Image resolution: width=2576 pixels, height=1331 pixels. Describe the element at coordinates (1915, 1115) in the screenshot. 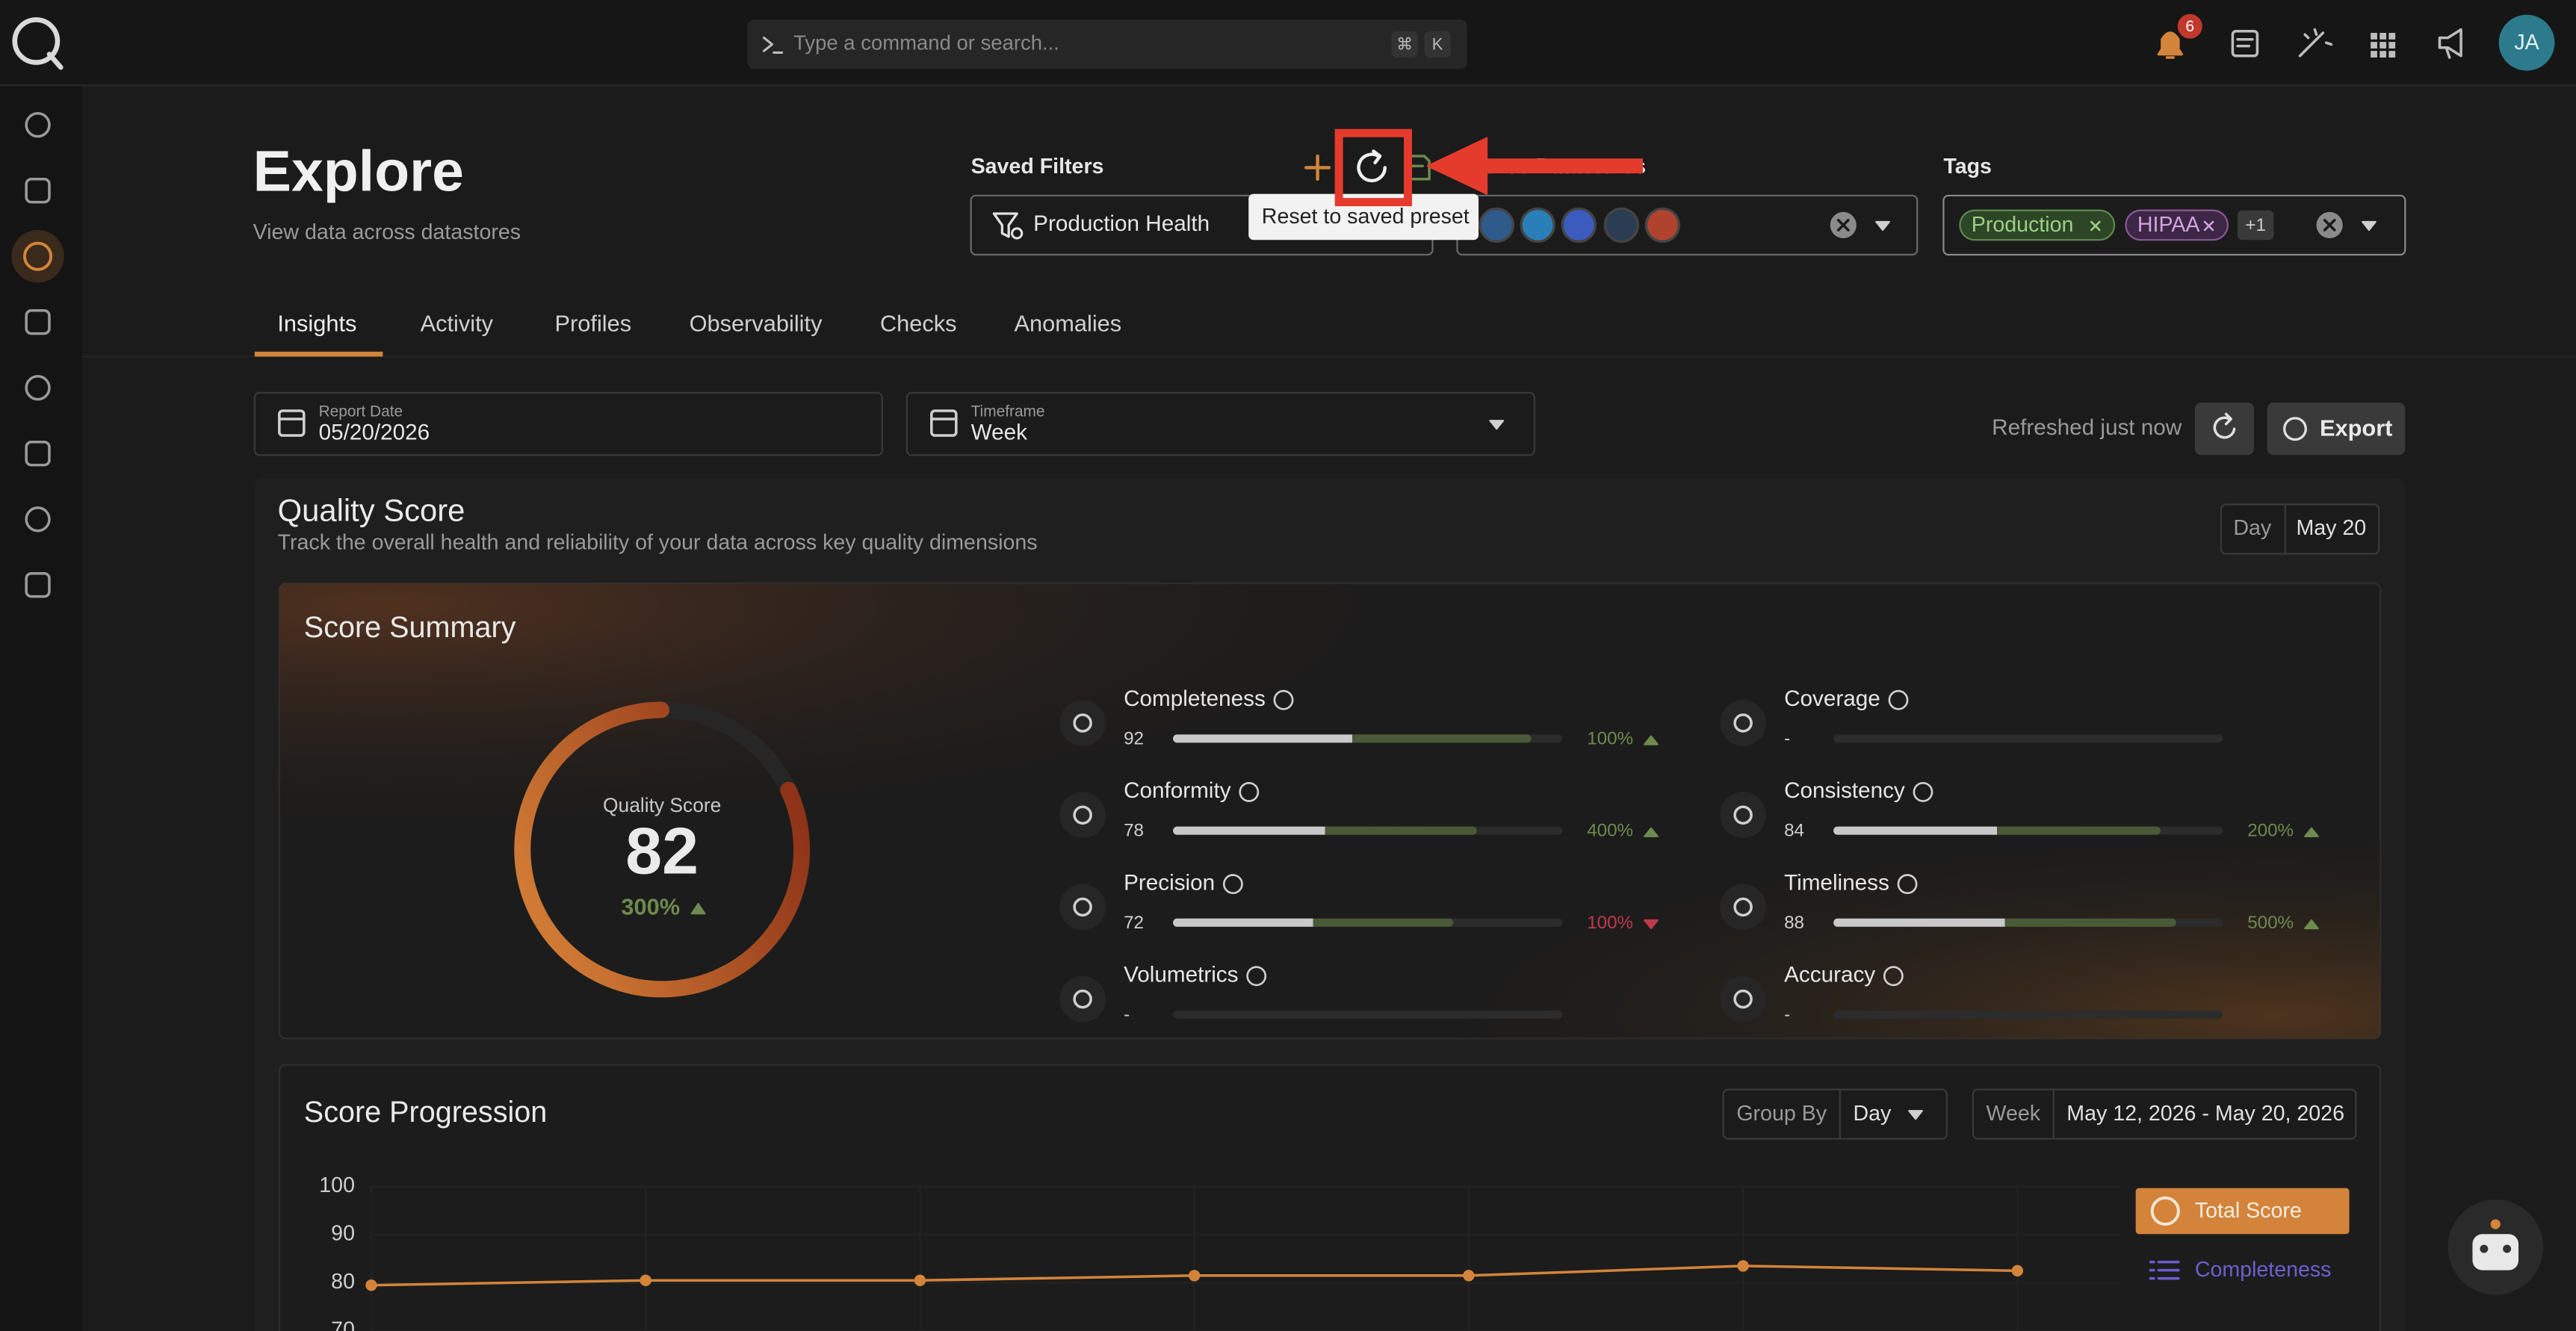

I see `group-by-caret` at that location.